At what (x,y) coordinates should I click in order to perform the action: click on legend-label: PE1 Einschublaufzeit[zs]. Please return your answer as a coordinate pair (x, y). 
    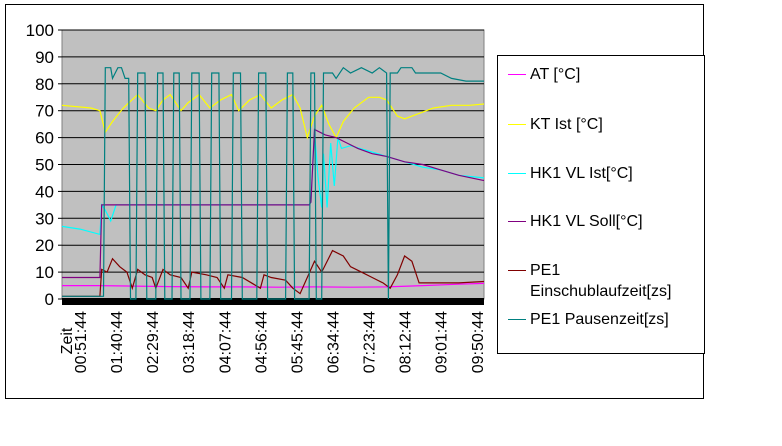
    Looking at the image, I should click on (601, 281).